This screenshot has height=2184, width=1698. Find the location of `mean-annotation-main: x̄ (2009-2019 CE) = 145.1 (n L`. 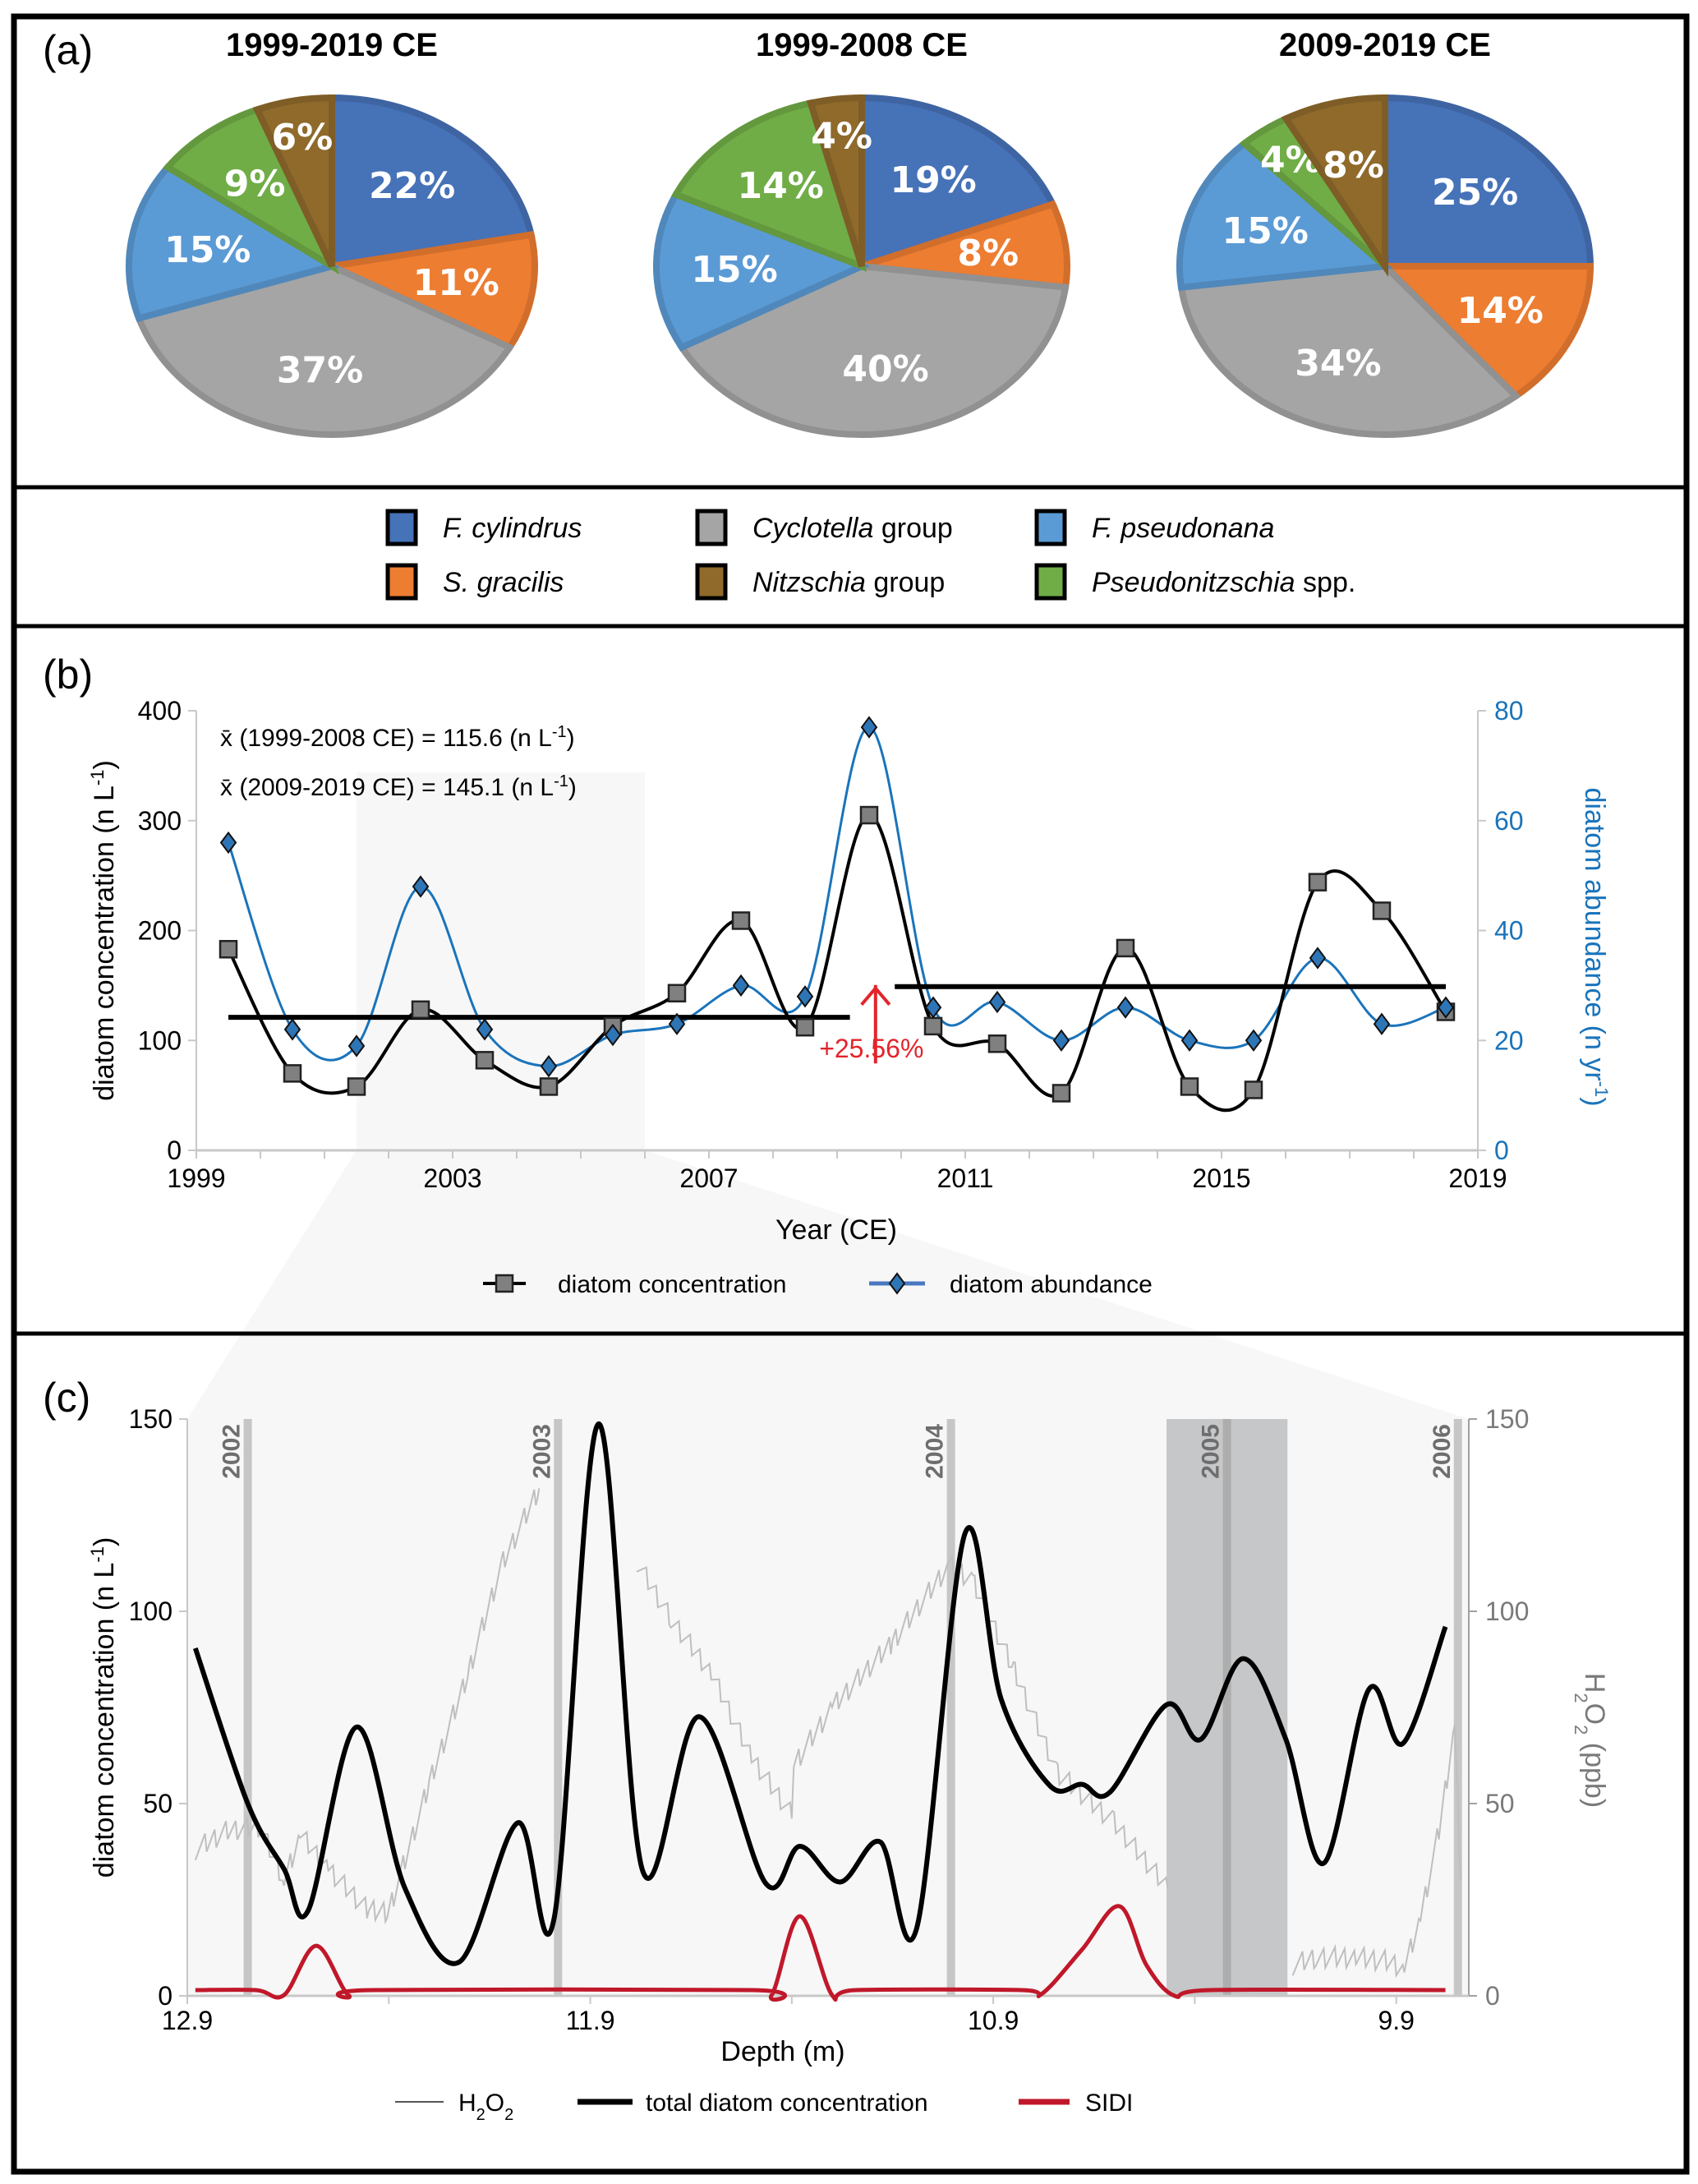

mean-annotation-main: x̄ (2009-2019 CE) = 145.1 (n L is located at coordinates (387, 787).